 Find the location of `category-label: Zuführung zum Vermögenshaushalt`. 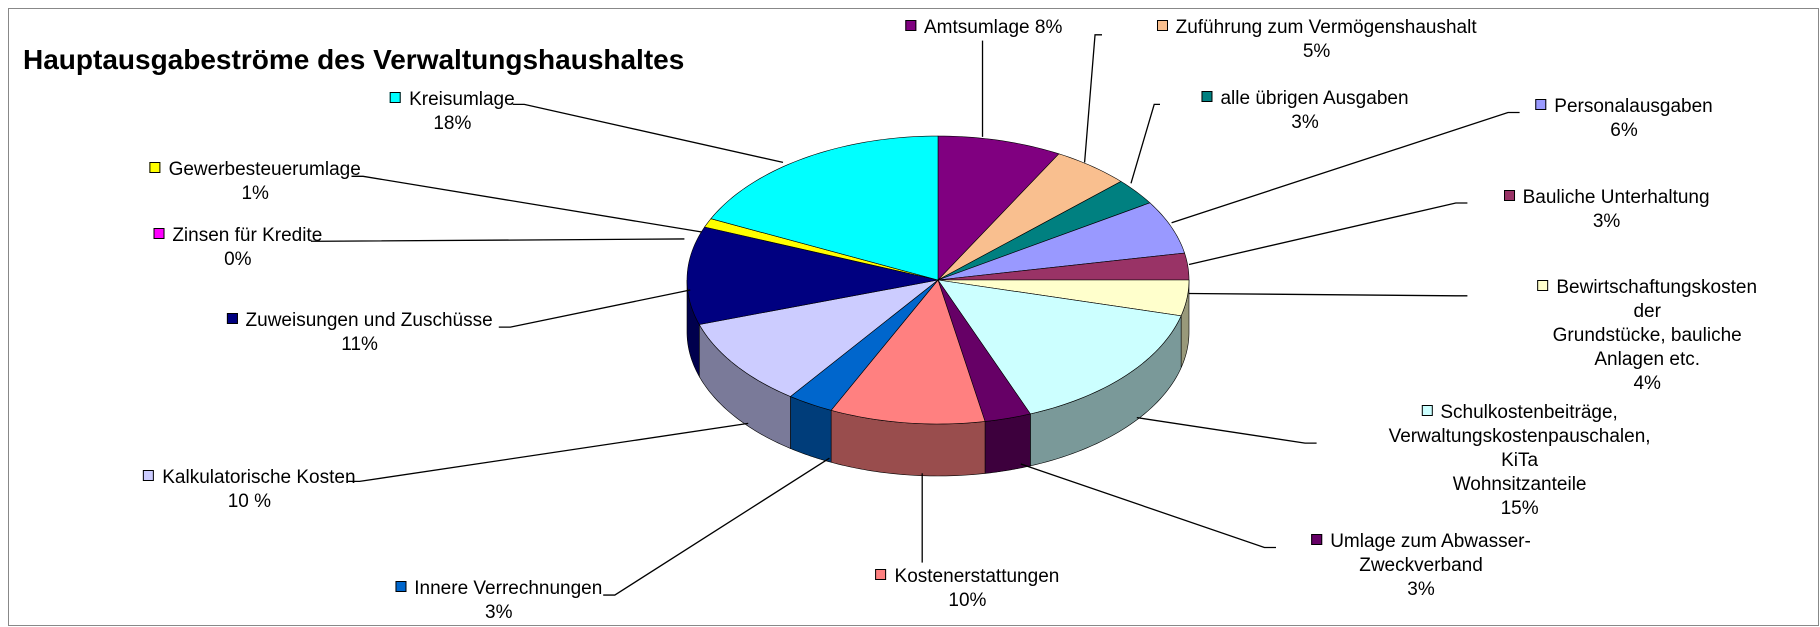

category-label: Zuführung zum Vermögenshaushalt is located at coordinates (1326, 28).